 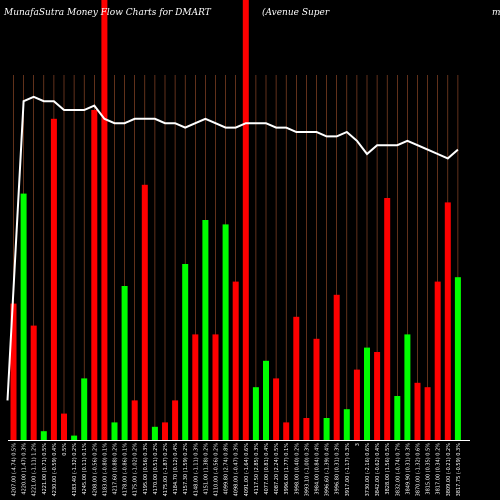 What do you see at coordinates (297, 469) in the screenshot?
I see `x-tick-label: 3998.00 (0.40) 0.2%` at bounding box center [297, 469].